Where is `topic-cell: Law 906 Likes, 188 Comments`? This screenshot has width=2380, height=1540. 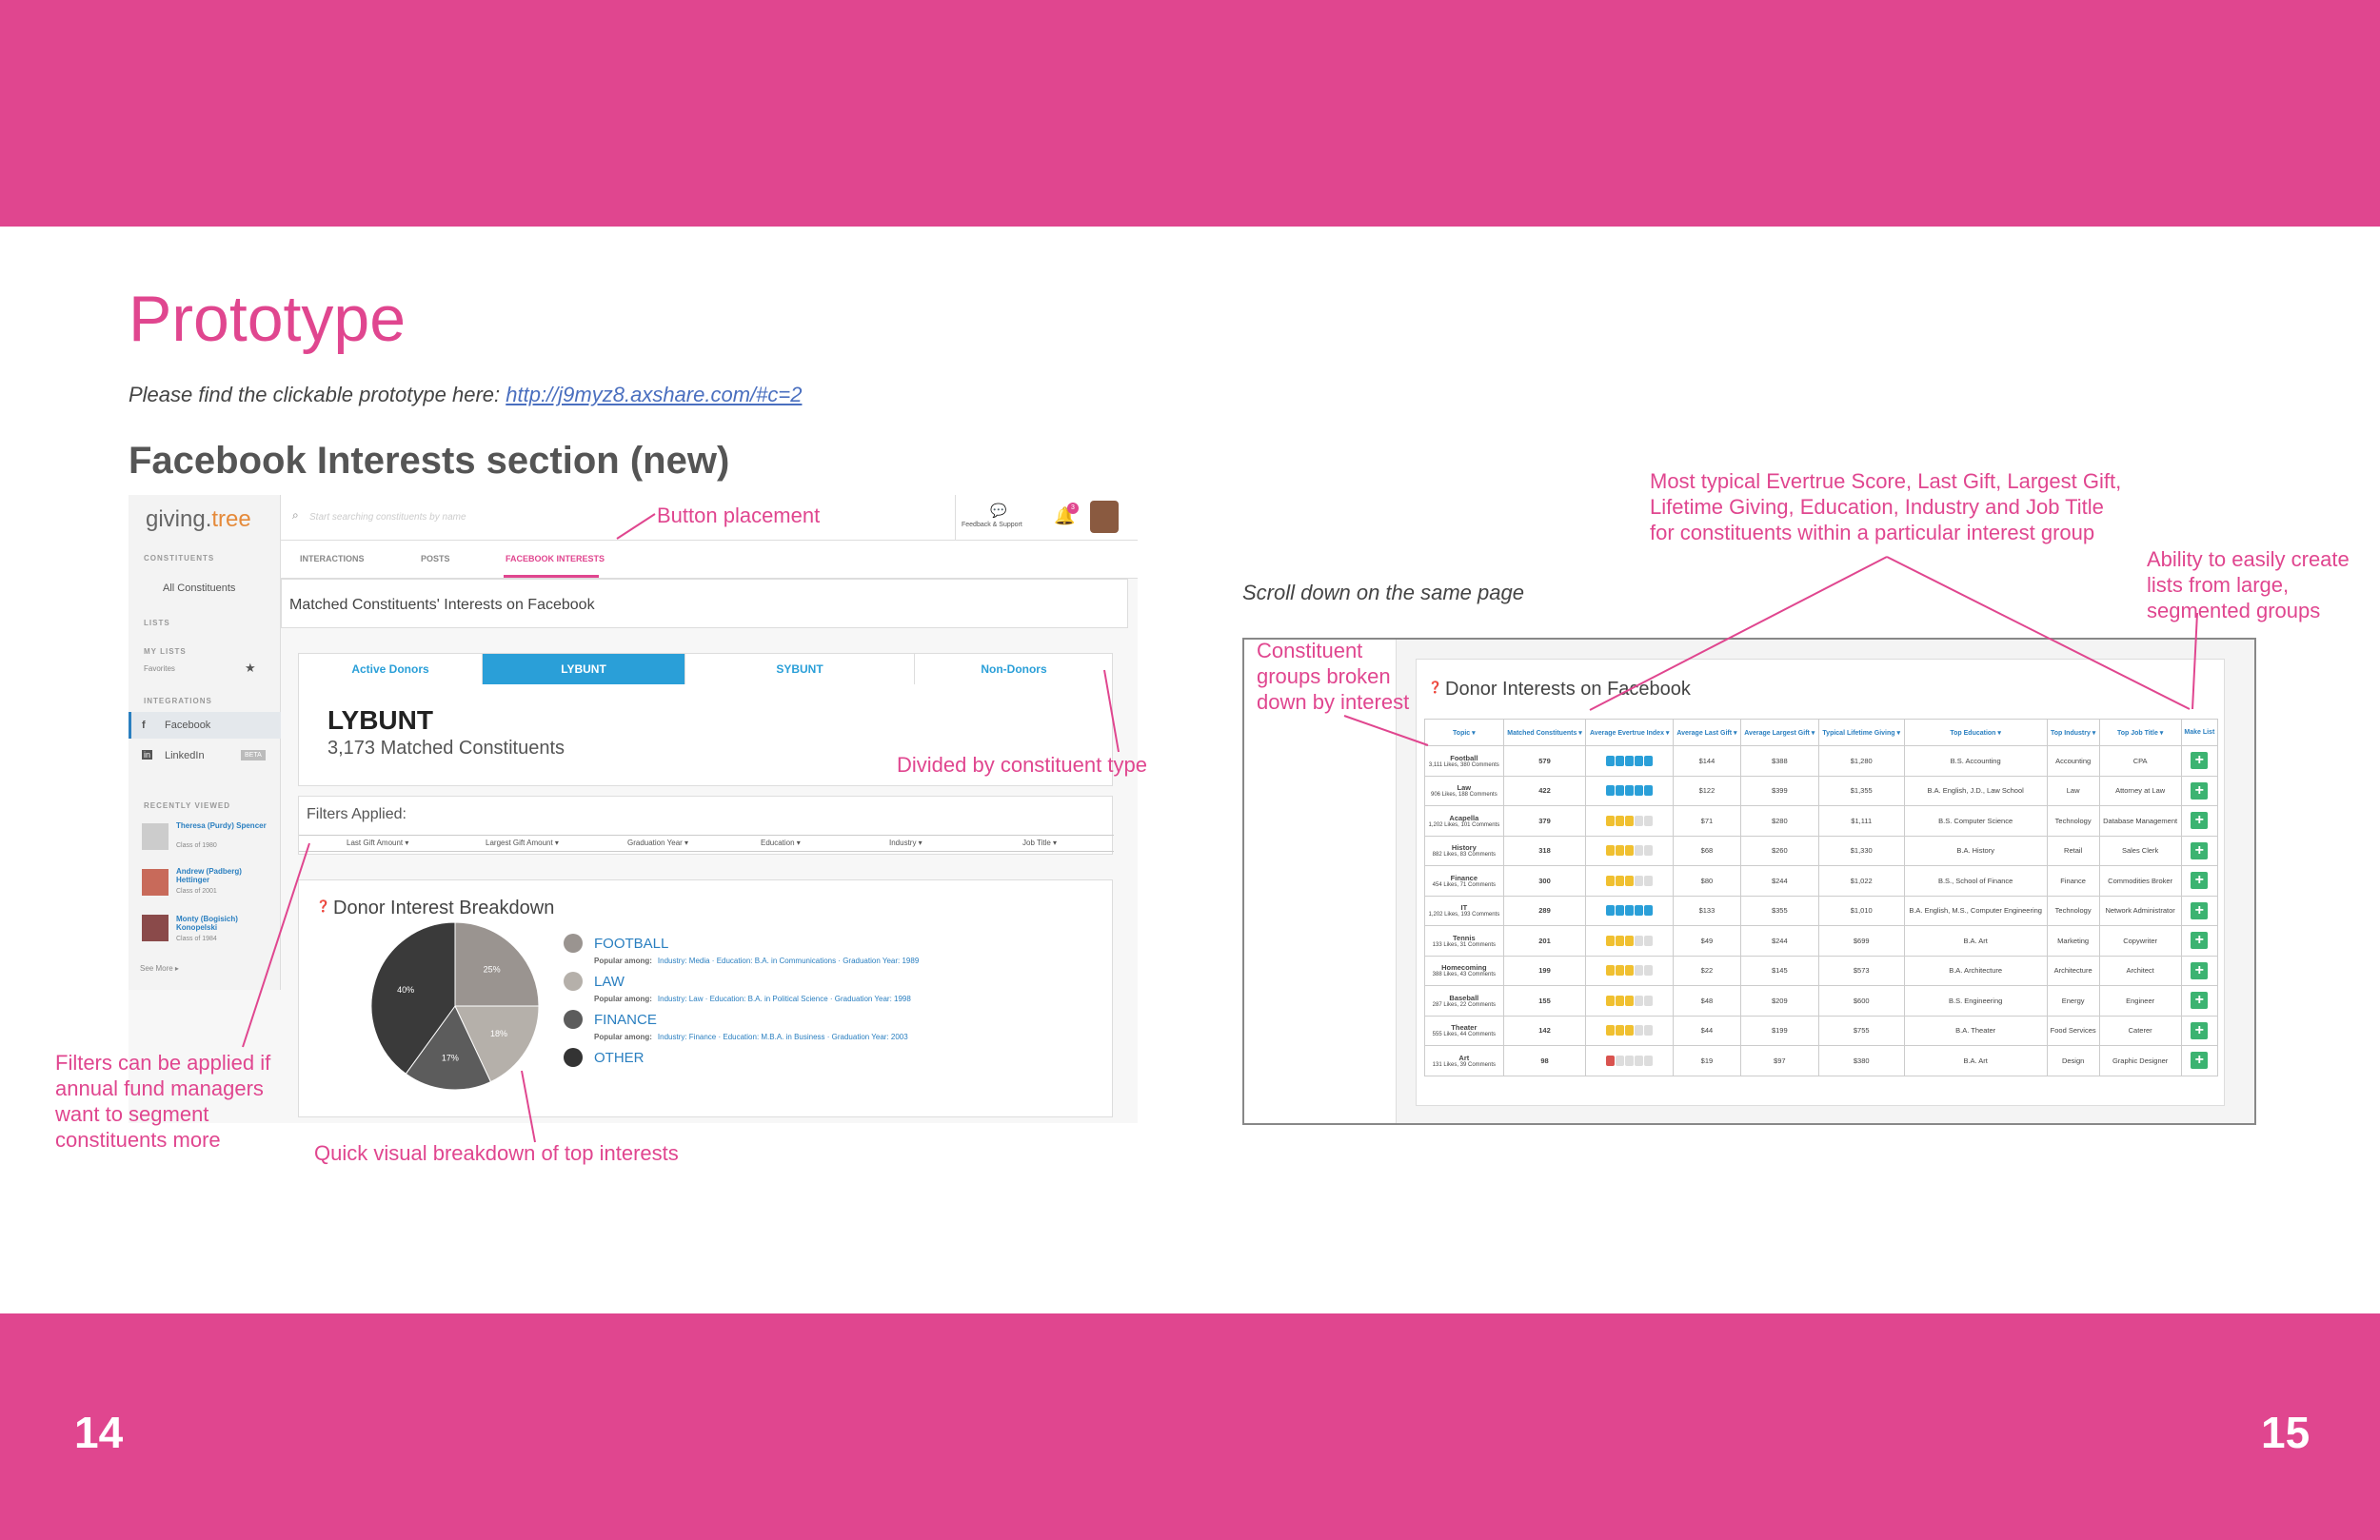 topic-cell: Law 906 Likes, 188 Comments is located at coordinates (1464, 790).